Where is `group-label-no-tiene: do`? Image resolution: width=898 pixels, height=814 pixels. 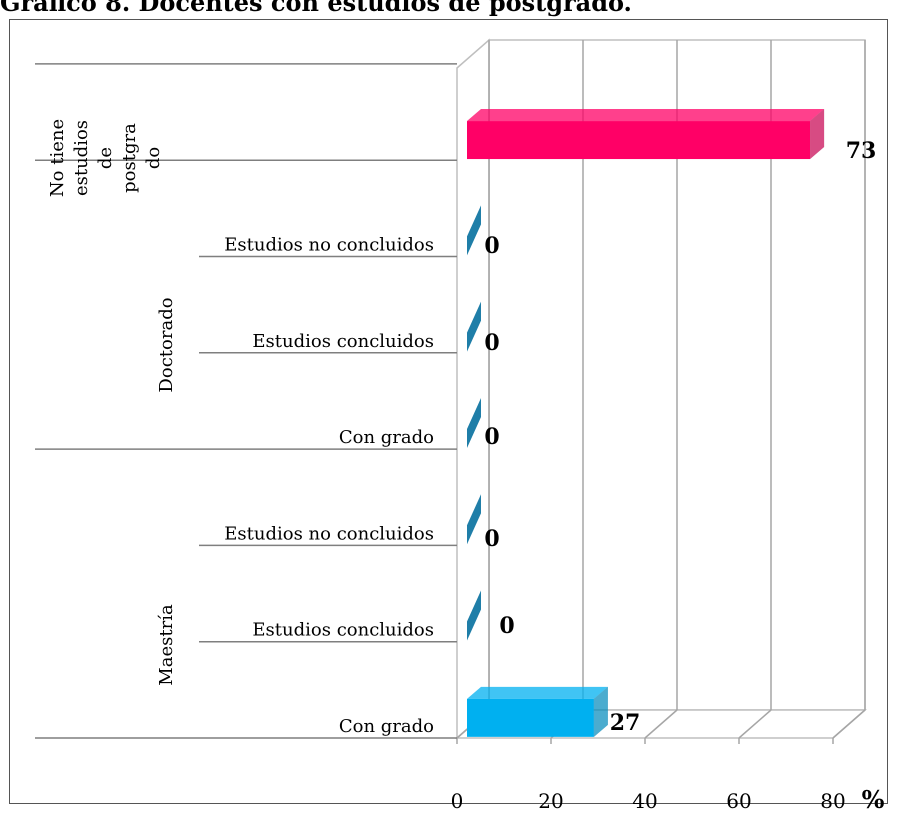
group-label-no-tiene: do is located at coordinates (153, 158).